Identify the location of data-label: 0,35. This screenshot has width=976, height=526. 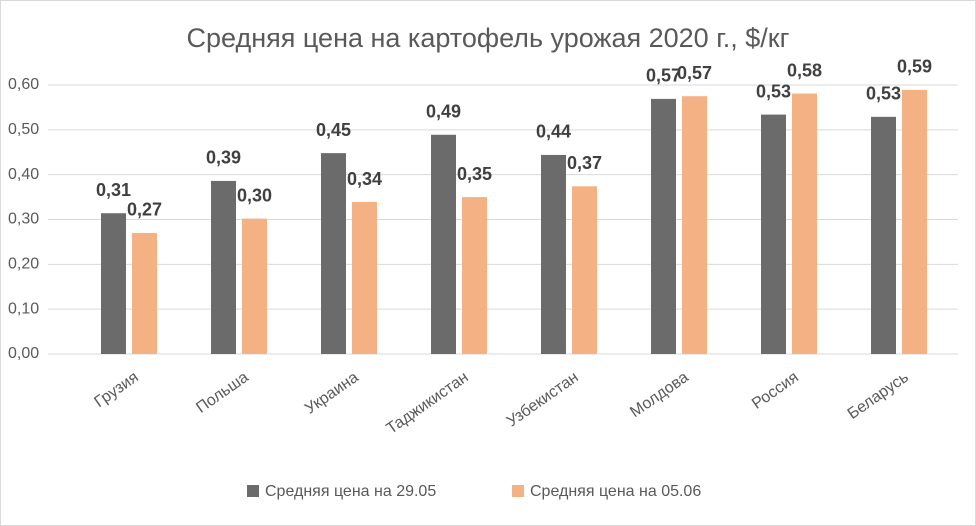
(474, 174).